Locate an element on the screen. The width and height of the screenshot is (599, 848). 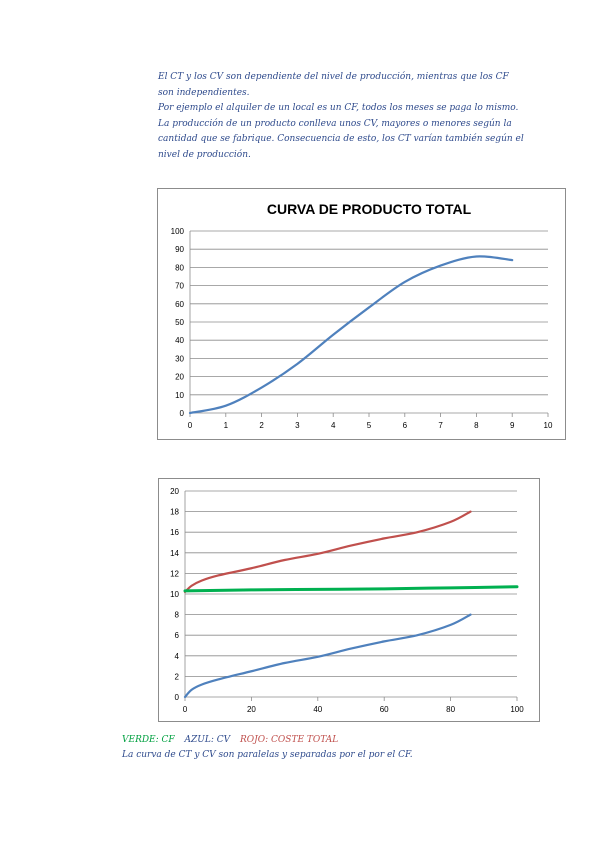
color-legend: VERDE: CF AZUL: CV ROJO: COSTE TOTAL is located at coordinates (233, 740).